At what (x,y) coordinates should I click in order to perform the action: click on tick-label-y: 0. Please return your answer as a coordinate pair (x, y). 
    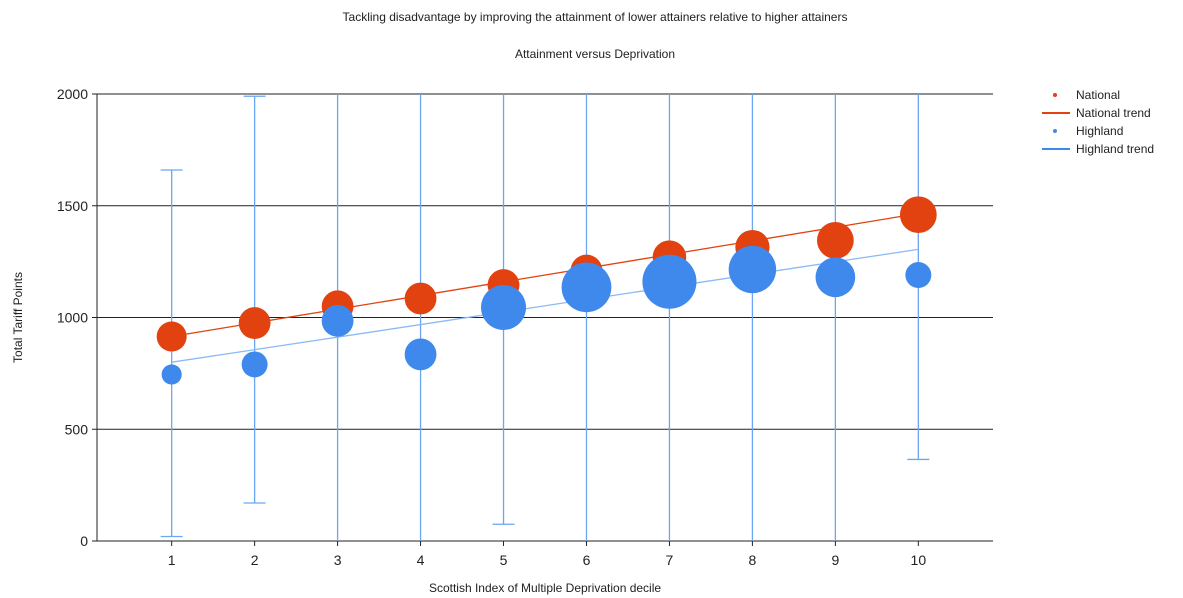
    Looking at the image, I should click on (84, 541).